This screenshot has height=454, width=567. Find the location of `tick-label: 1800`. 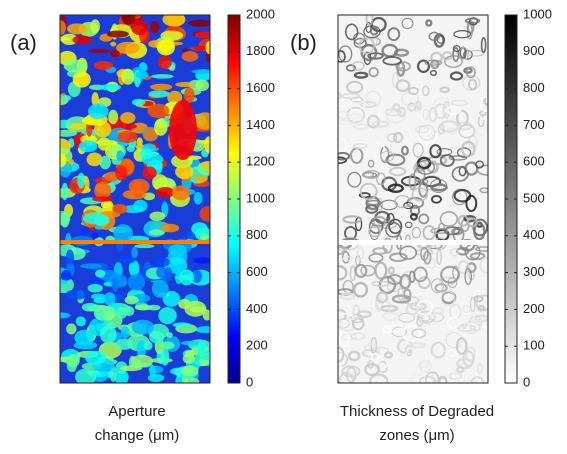

tick-label: 1800 is located at coordinates (260, 50).